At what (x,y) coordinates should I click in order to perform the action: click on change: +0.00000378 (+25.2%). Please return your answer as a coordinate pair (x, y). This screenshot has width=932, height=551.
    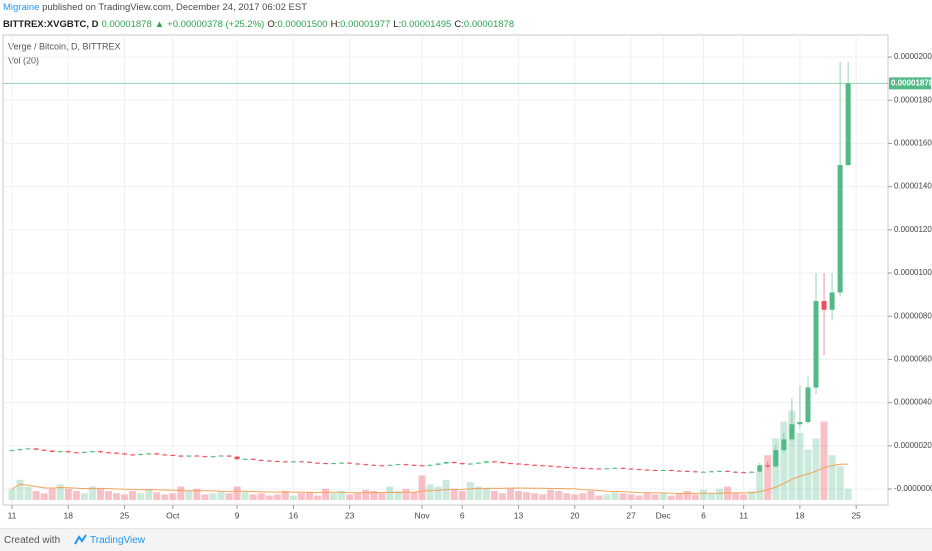
    Looking at the image, I should click on (216, 24).